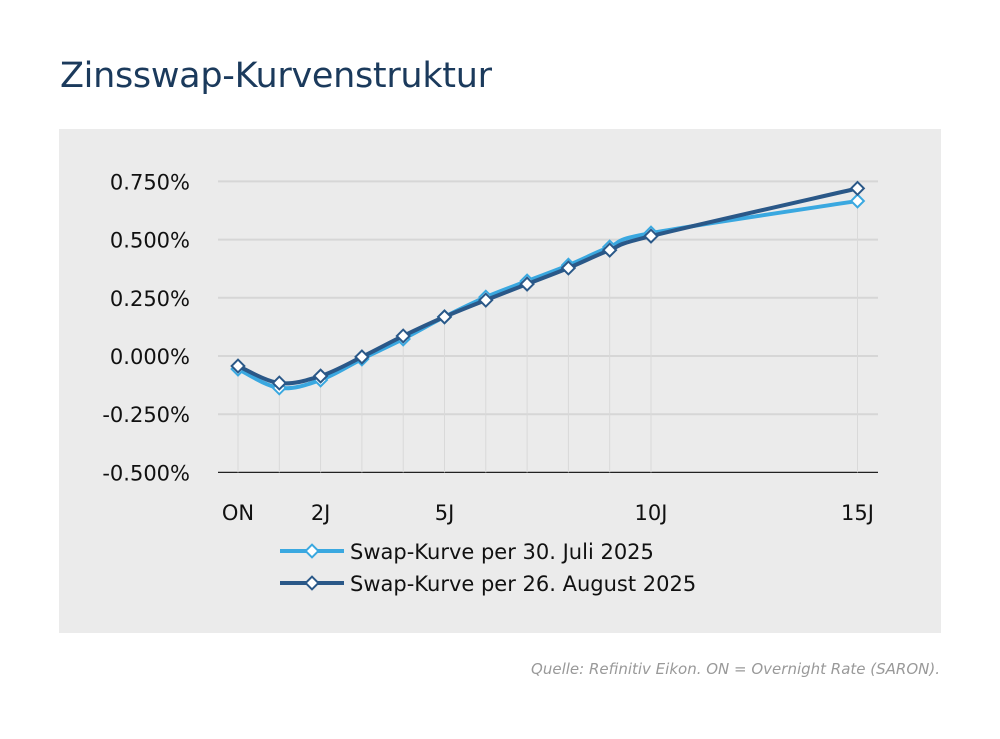 The width and height of the screenshot is (1000, 739). What do you see at coordinates (502, 552) in the screenshot?
I see `legend-label: Swap-Kurve per 30. Juli 2025` at bounding box center [502, 552].